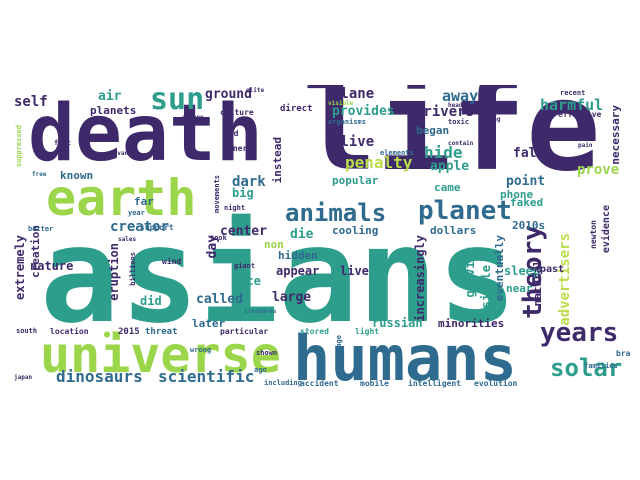 This screenshot has height=480, width=640. What do you see at coordinates (124, 153) in the screenshot?
I see `word-advances: advances` at bounding box center [124, 153].